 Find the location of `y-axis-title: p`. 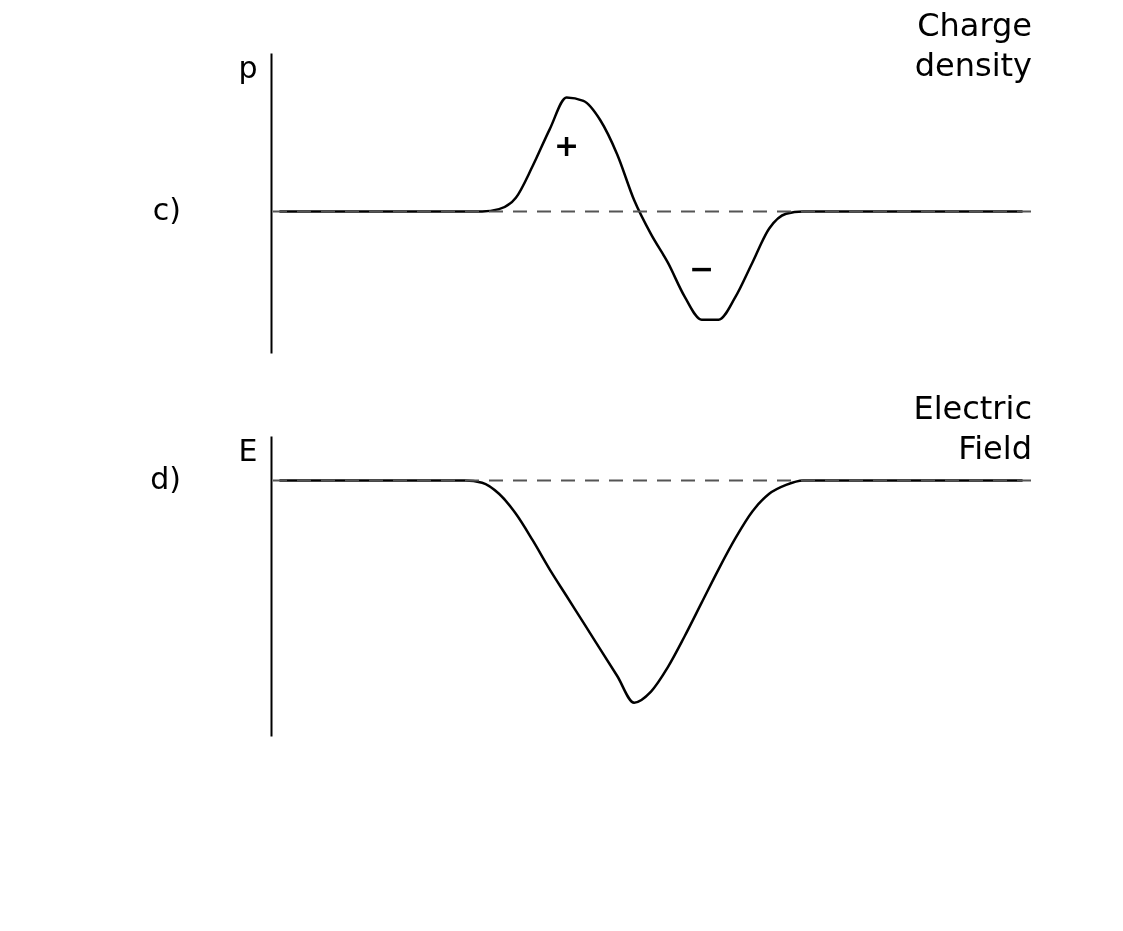

y-axis-title: p is located at coordinates (248, 67).